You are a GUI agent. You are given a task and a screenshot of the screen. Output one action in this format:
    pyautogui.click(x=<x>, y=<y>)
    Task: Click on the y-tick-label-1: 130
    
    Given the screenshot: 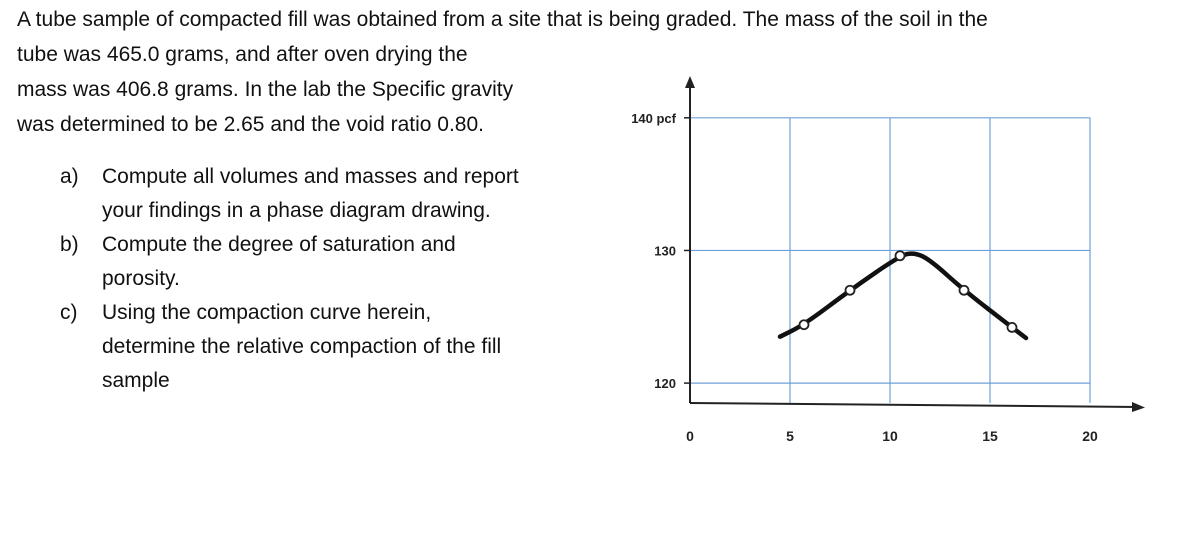 What is the action you would take?
    pyautogui.click(x=665, y=250)
    